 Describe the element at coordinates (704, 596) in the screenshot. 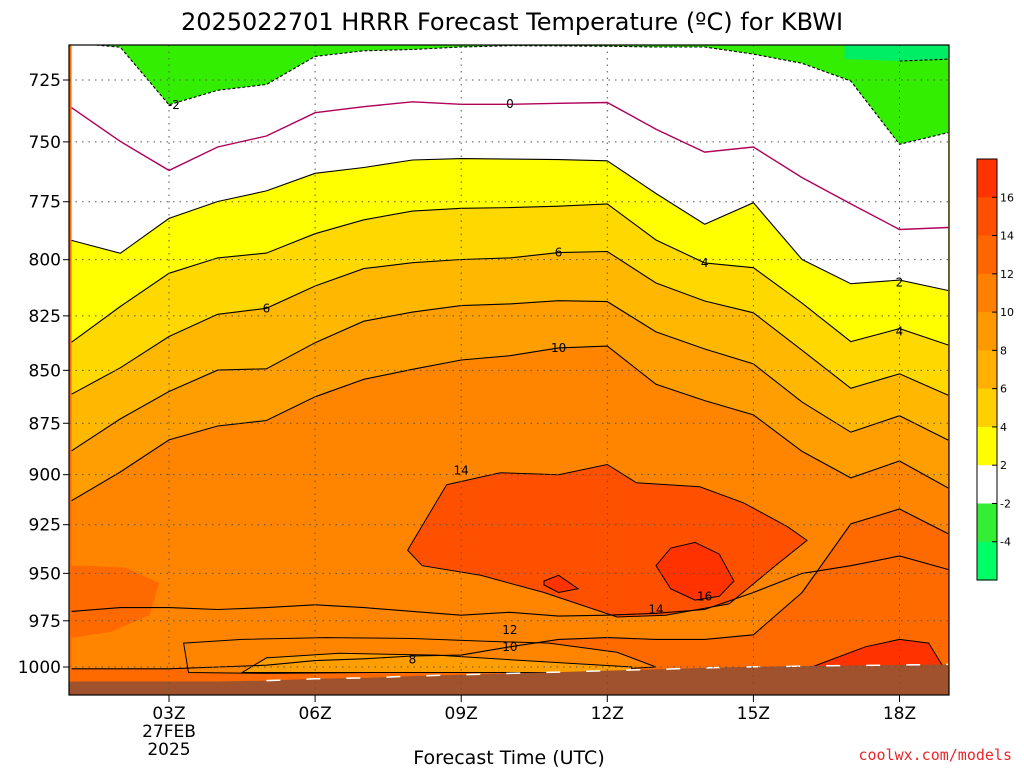

I see `contour-label: 16` at that location.